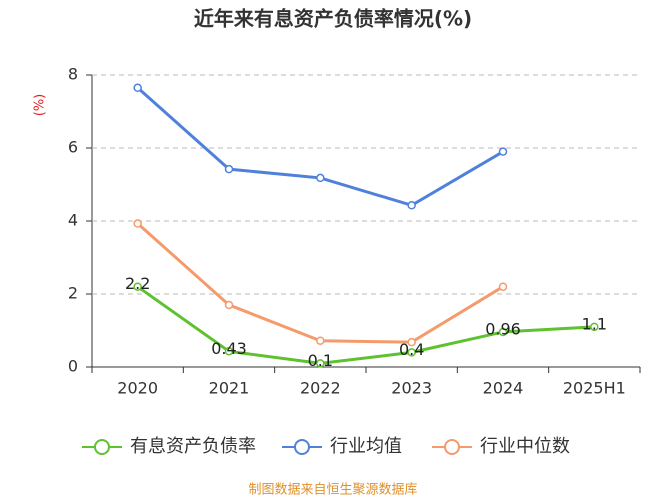 This screenshot has width=667, height=500. What do you see at coordinates (73, 147) in the screenshot?
I see `y-tick-label: 6` at bounding box center [73, 147].